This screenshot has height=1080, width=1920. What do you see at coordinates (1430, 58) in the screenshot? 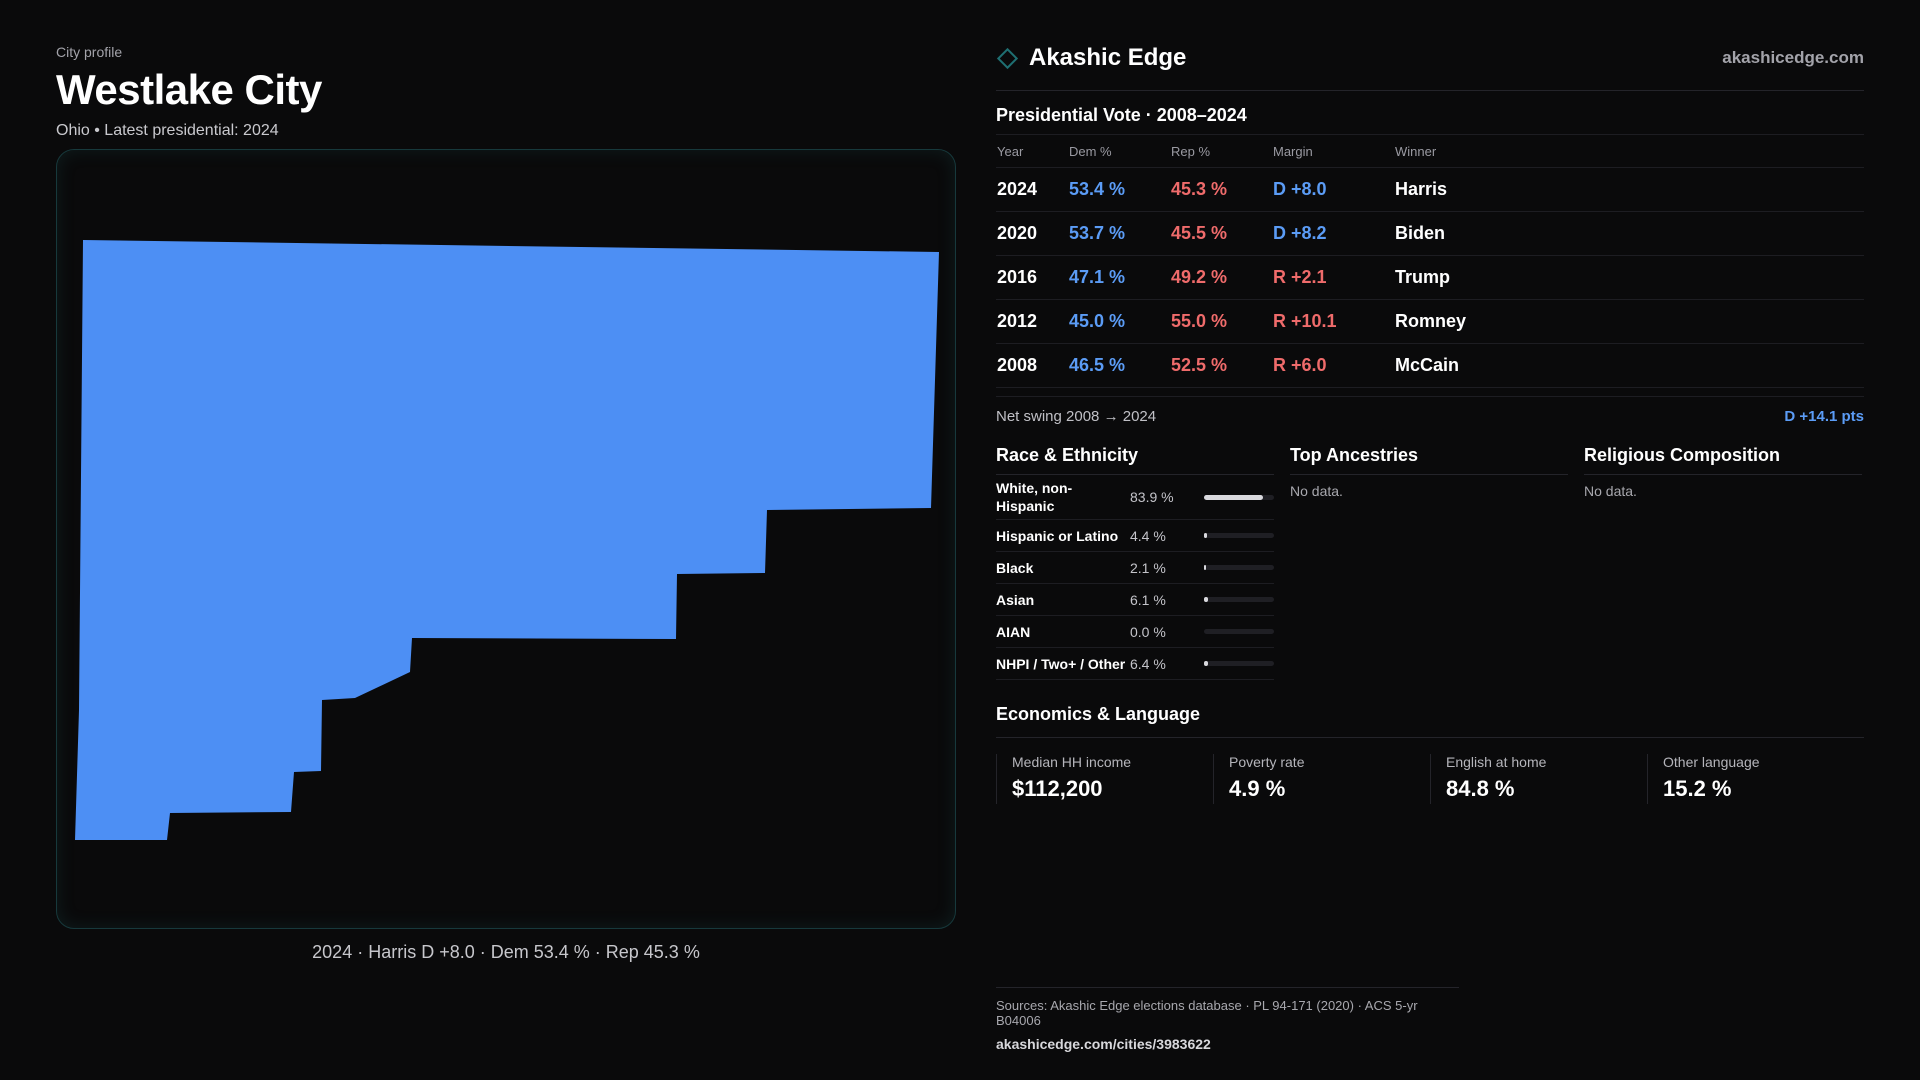
I see `brand-row: Akashic Edge akashicedge.com` at bounding box center [1430, 58].